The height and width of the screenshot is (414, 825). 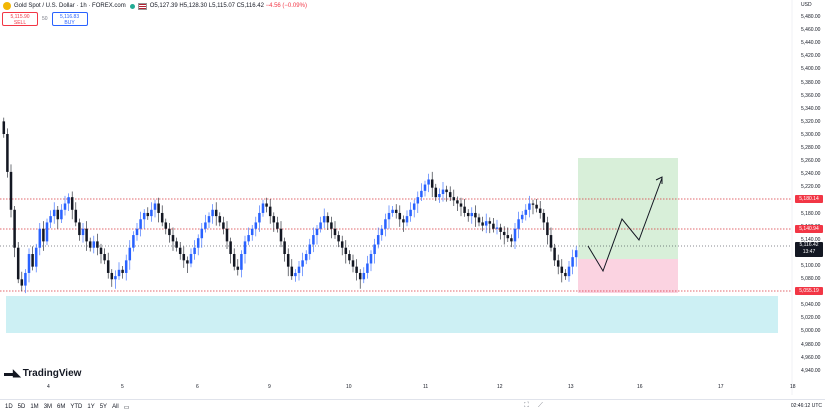 What do you see at coordinates (392, 314) in the screenshot?
I see `demand-zone` at bounding box center [392, 314].